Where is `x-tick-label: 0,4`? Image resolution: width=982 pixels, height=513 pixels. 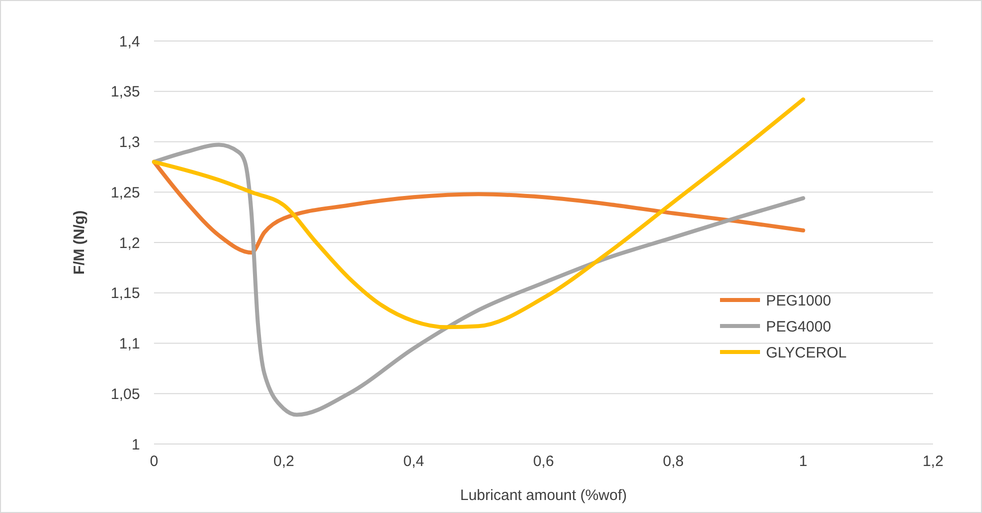 x-tick-label: 0,4 is located at coordinates (413, 461).